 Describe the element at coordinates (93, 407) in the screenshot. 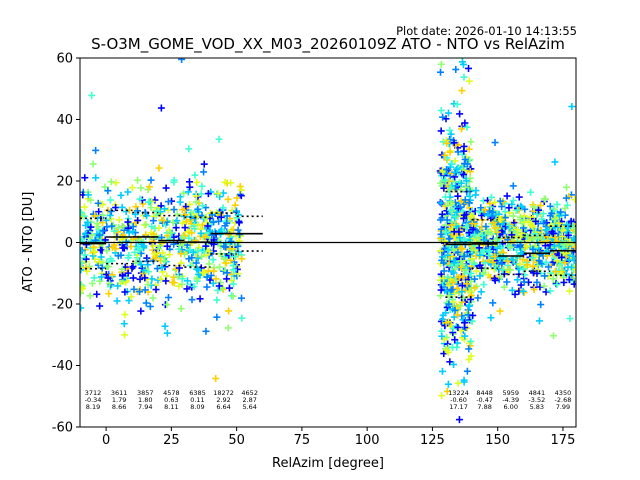

I see `bin-stat-label: 8.19` at that location.